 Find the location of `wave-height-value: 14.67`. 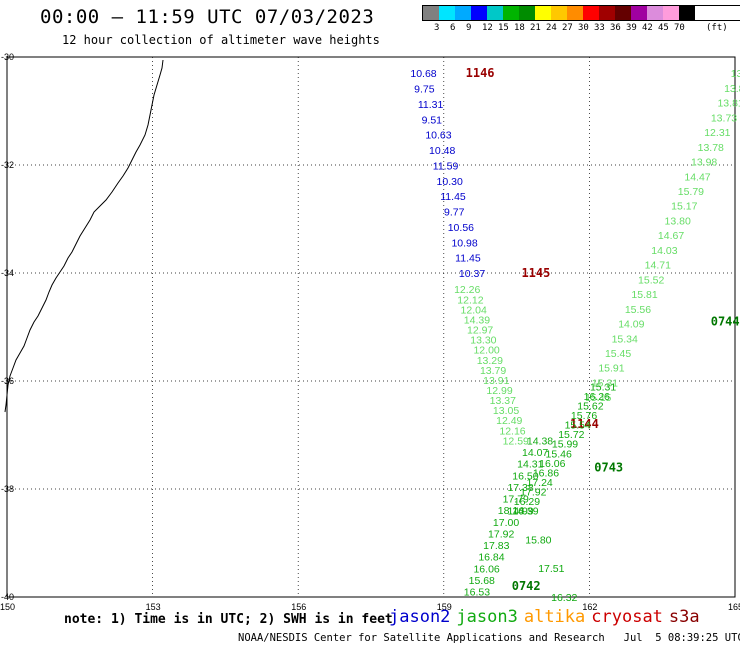

wave-height-value: 14.67 is located at coordinates (671, 236).